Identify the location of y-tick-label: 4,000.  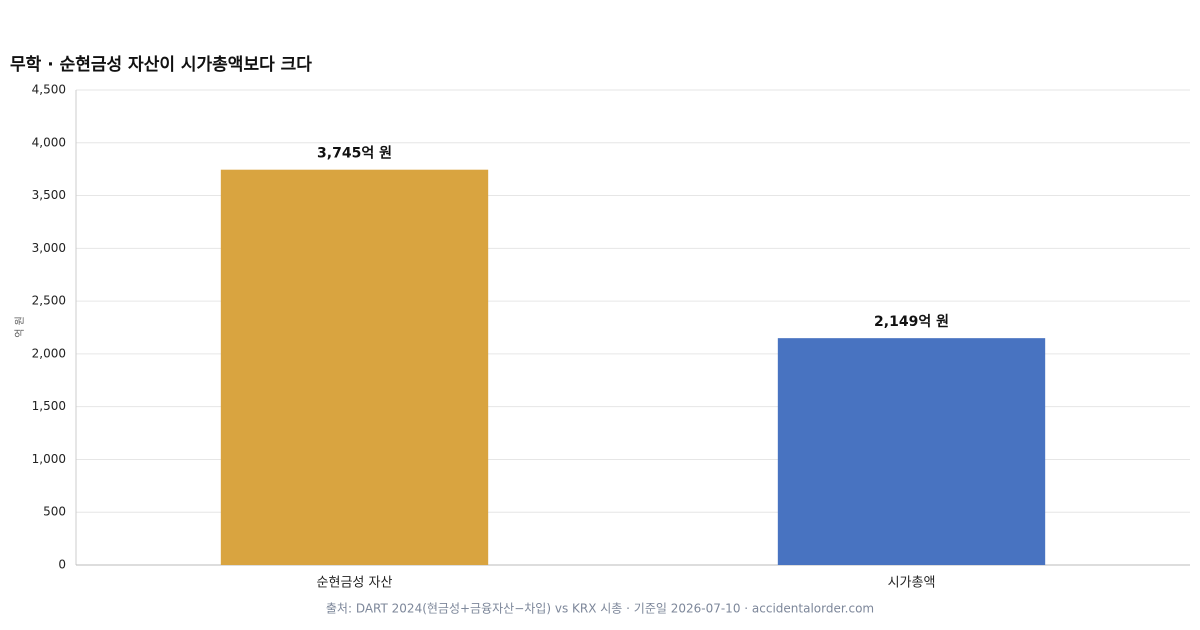
(49, 142).